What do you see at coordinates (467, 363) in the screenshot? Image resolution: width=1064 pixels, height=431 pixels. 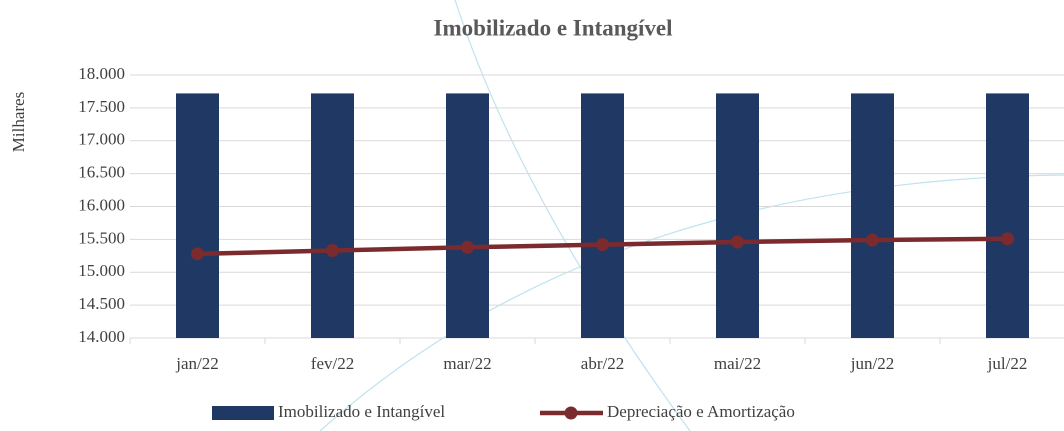 I see `x-tick-label: mar/22` at bounding box center [467, 363].